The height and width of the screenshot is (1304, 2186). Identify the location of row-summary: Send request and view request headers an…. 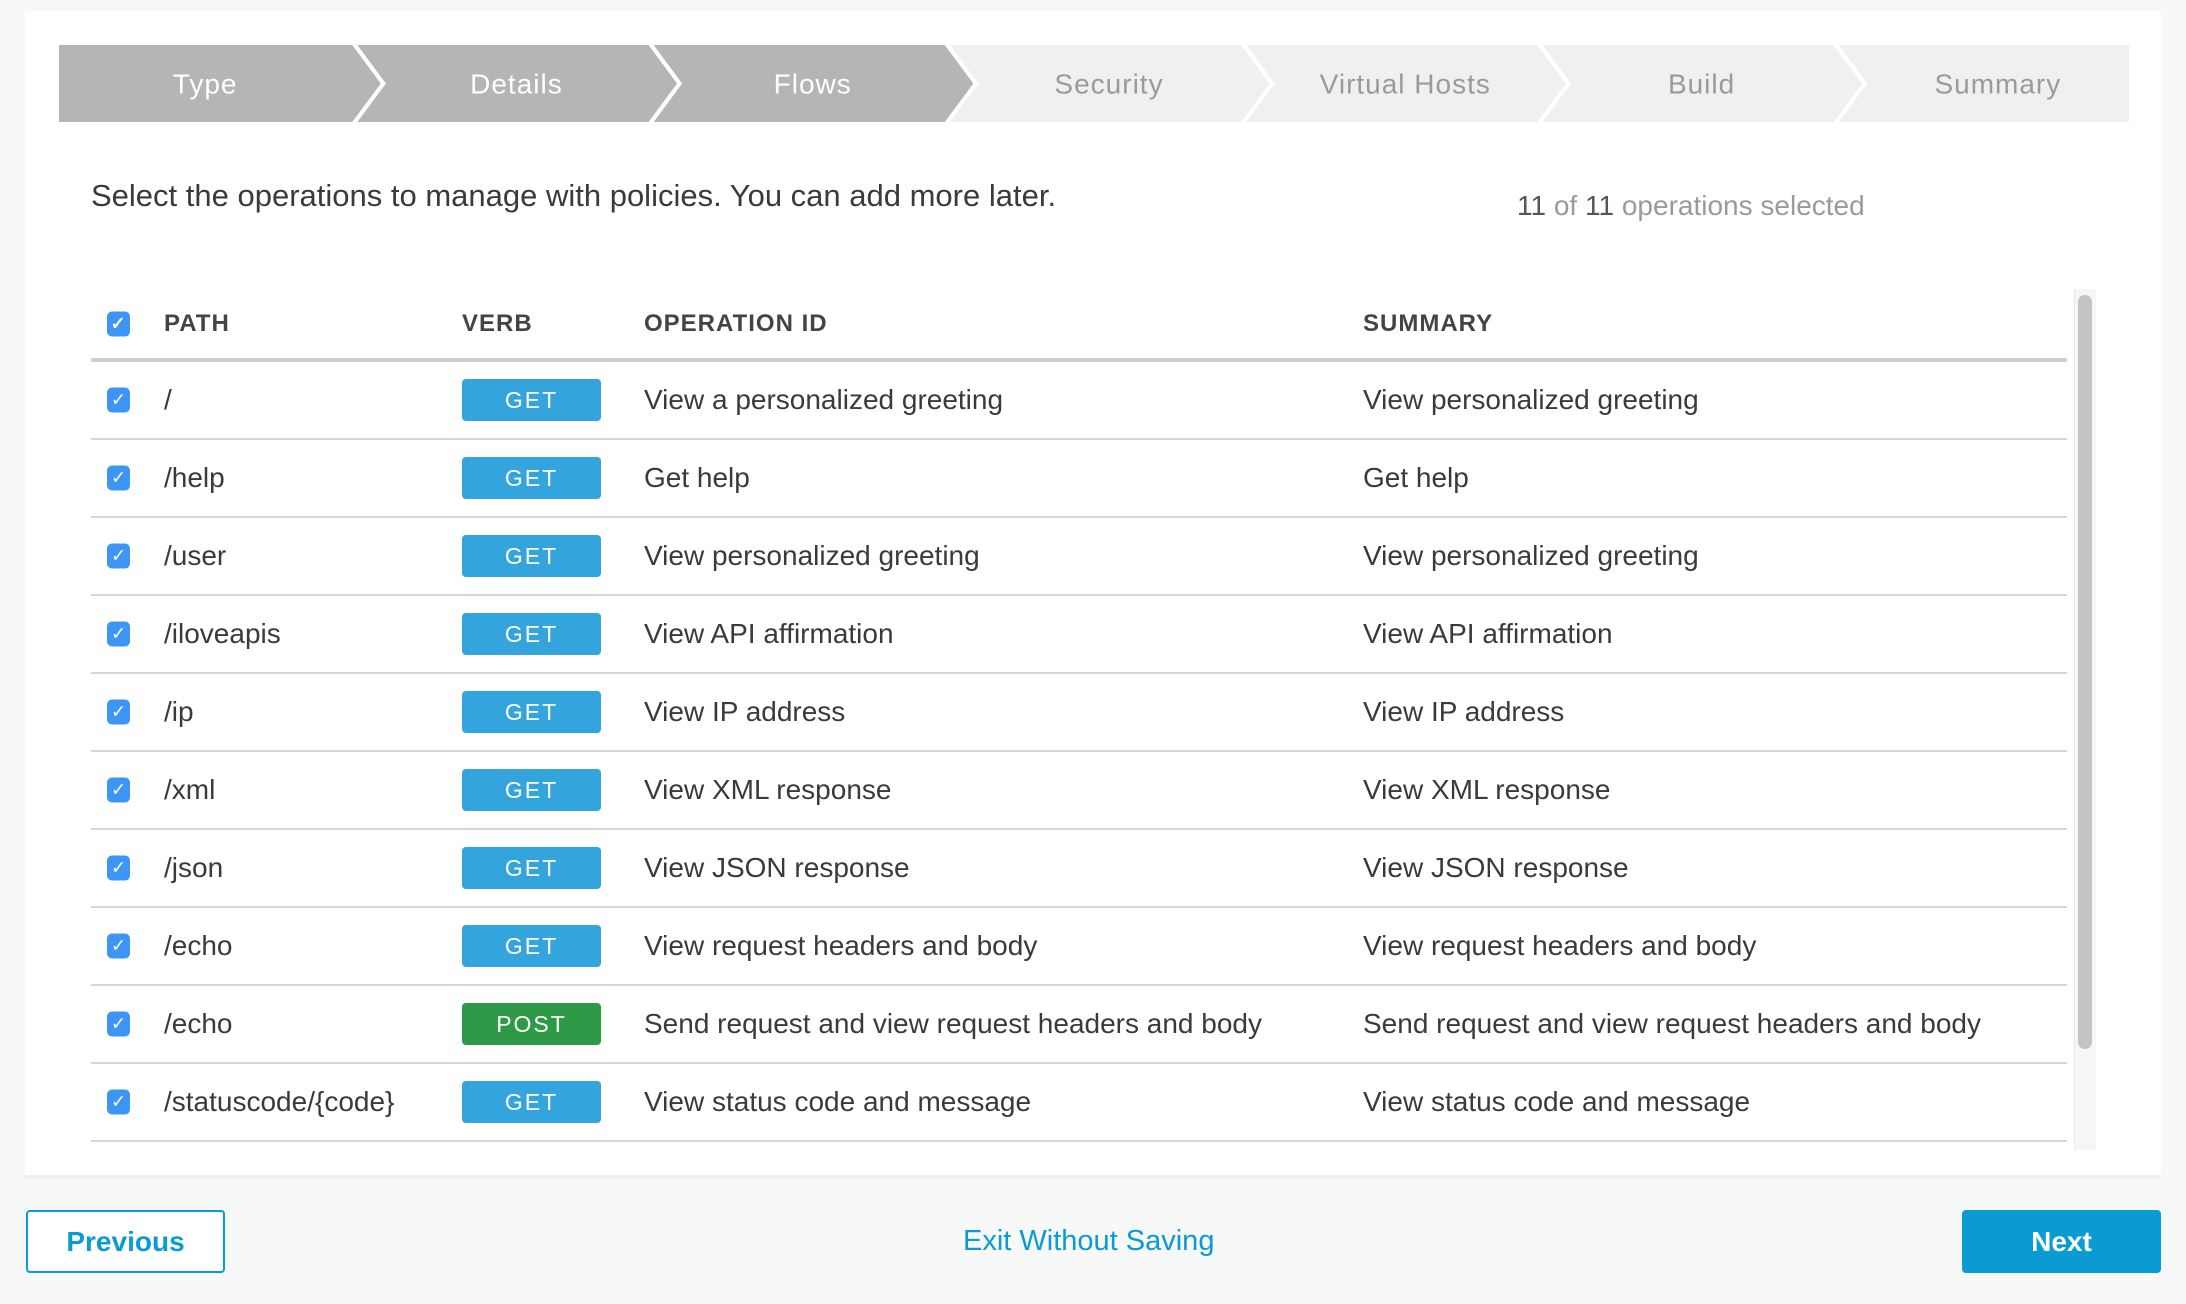
(1672, 1023).